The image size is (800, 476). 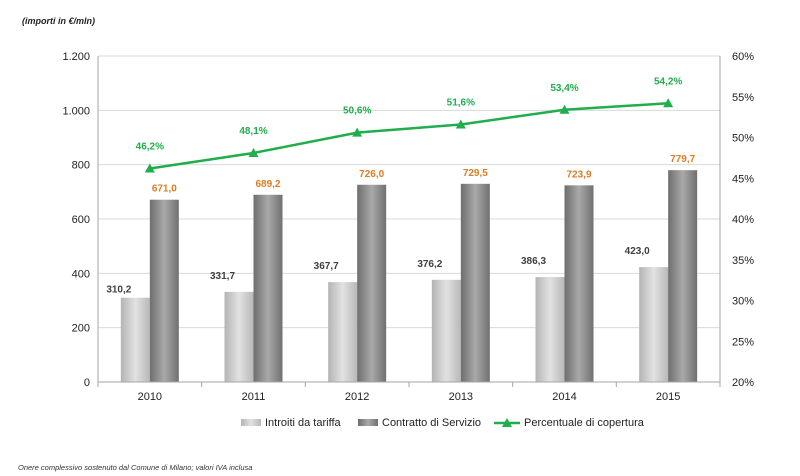 What do you see at coordinates (76, 111) in the screenshot?
I see `y-left-tick-label: 1.000` at bounding box center [76, 111].